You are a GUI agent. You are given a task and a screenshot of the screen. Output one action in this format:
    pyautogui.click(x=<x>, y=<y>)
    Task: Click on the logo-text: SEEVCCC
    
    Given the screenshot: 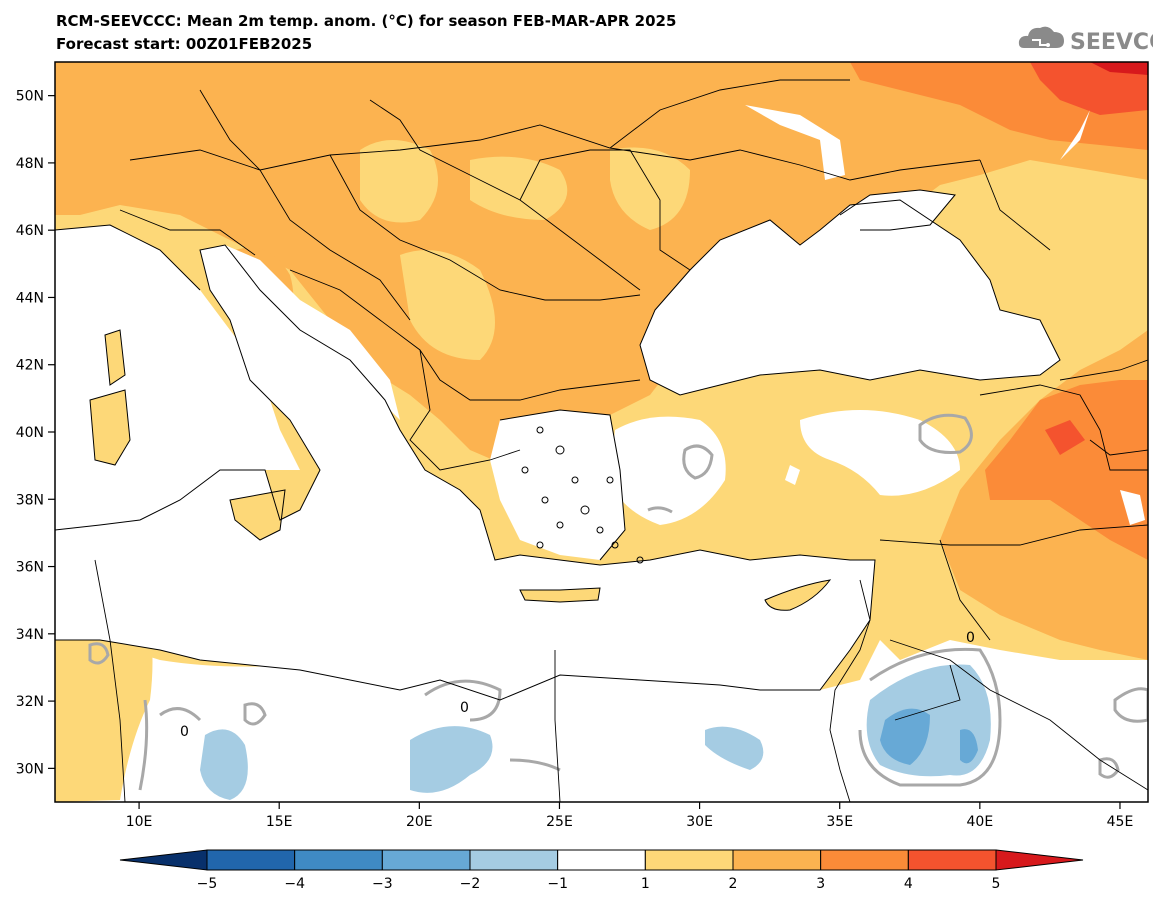 What is the action you would take?
    pyautogui.click(x=1111, y=42)
    